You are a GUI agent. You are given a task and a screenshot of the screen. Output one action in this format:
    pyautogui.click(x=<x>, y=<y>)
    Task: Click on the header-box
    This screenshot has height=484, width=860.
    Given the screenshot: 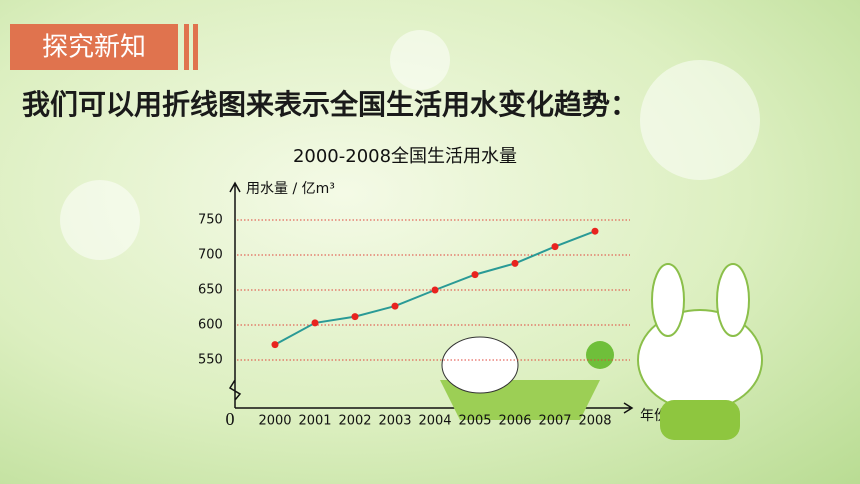 What is the action you would take?
    pyautogui.click(x=94, y=47)
    